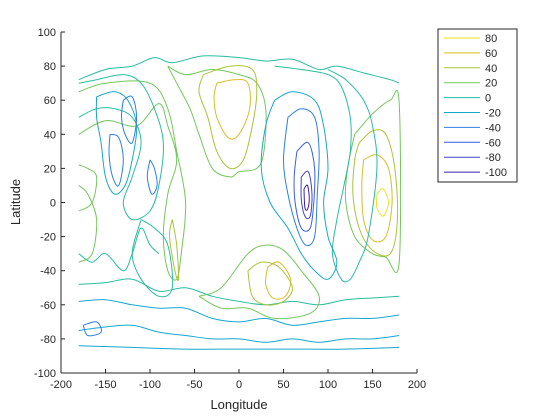 Image resolution: width=560 pixels, height=420 pixels. Describe the element at coordinates (488, 99) in the screenshot. I see `legend-label: 0` at that location.